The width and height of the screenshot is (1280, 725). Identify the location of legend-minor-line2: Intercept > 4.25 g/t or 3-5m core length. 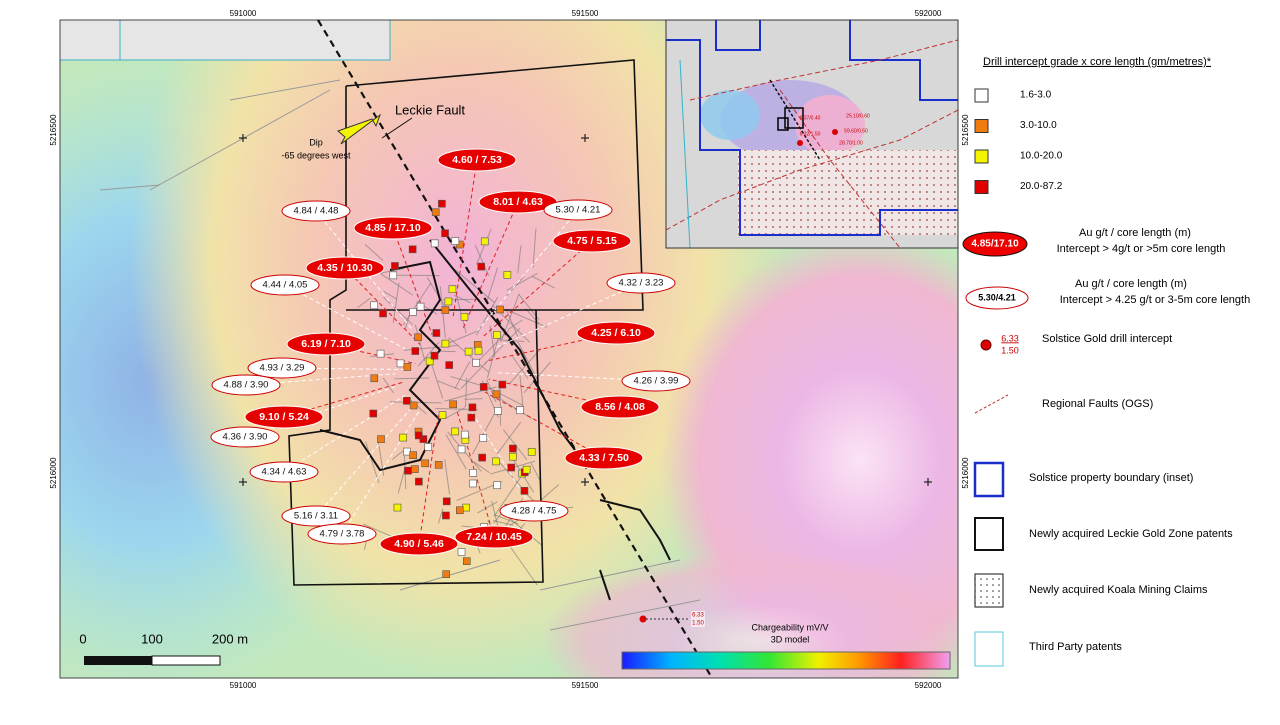
(1155, 300).